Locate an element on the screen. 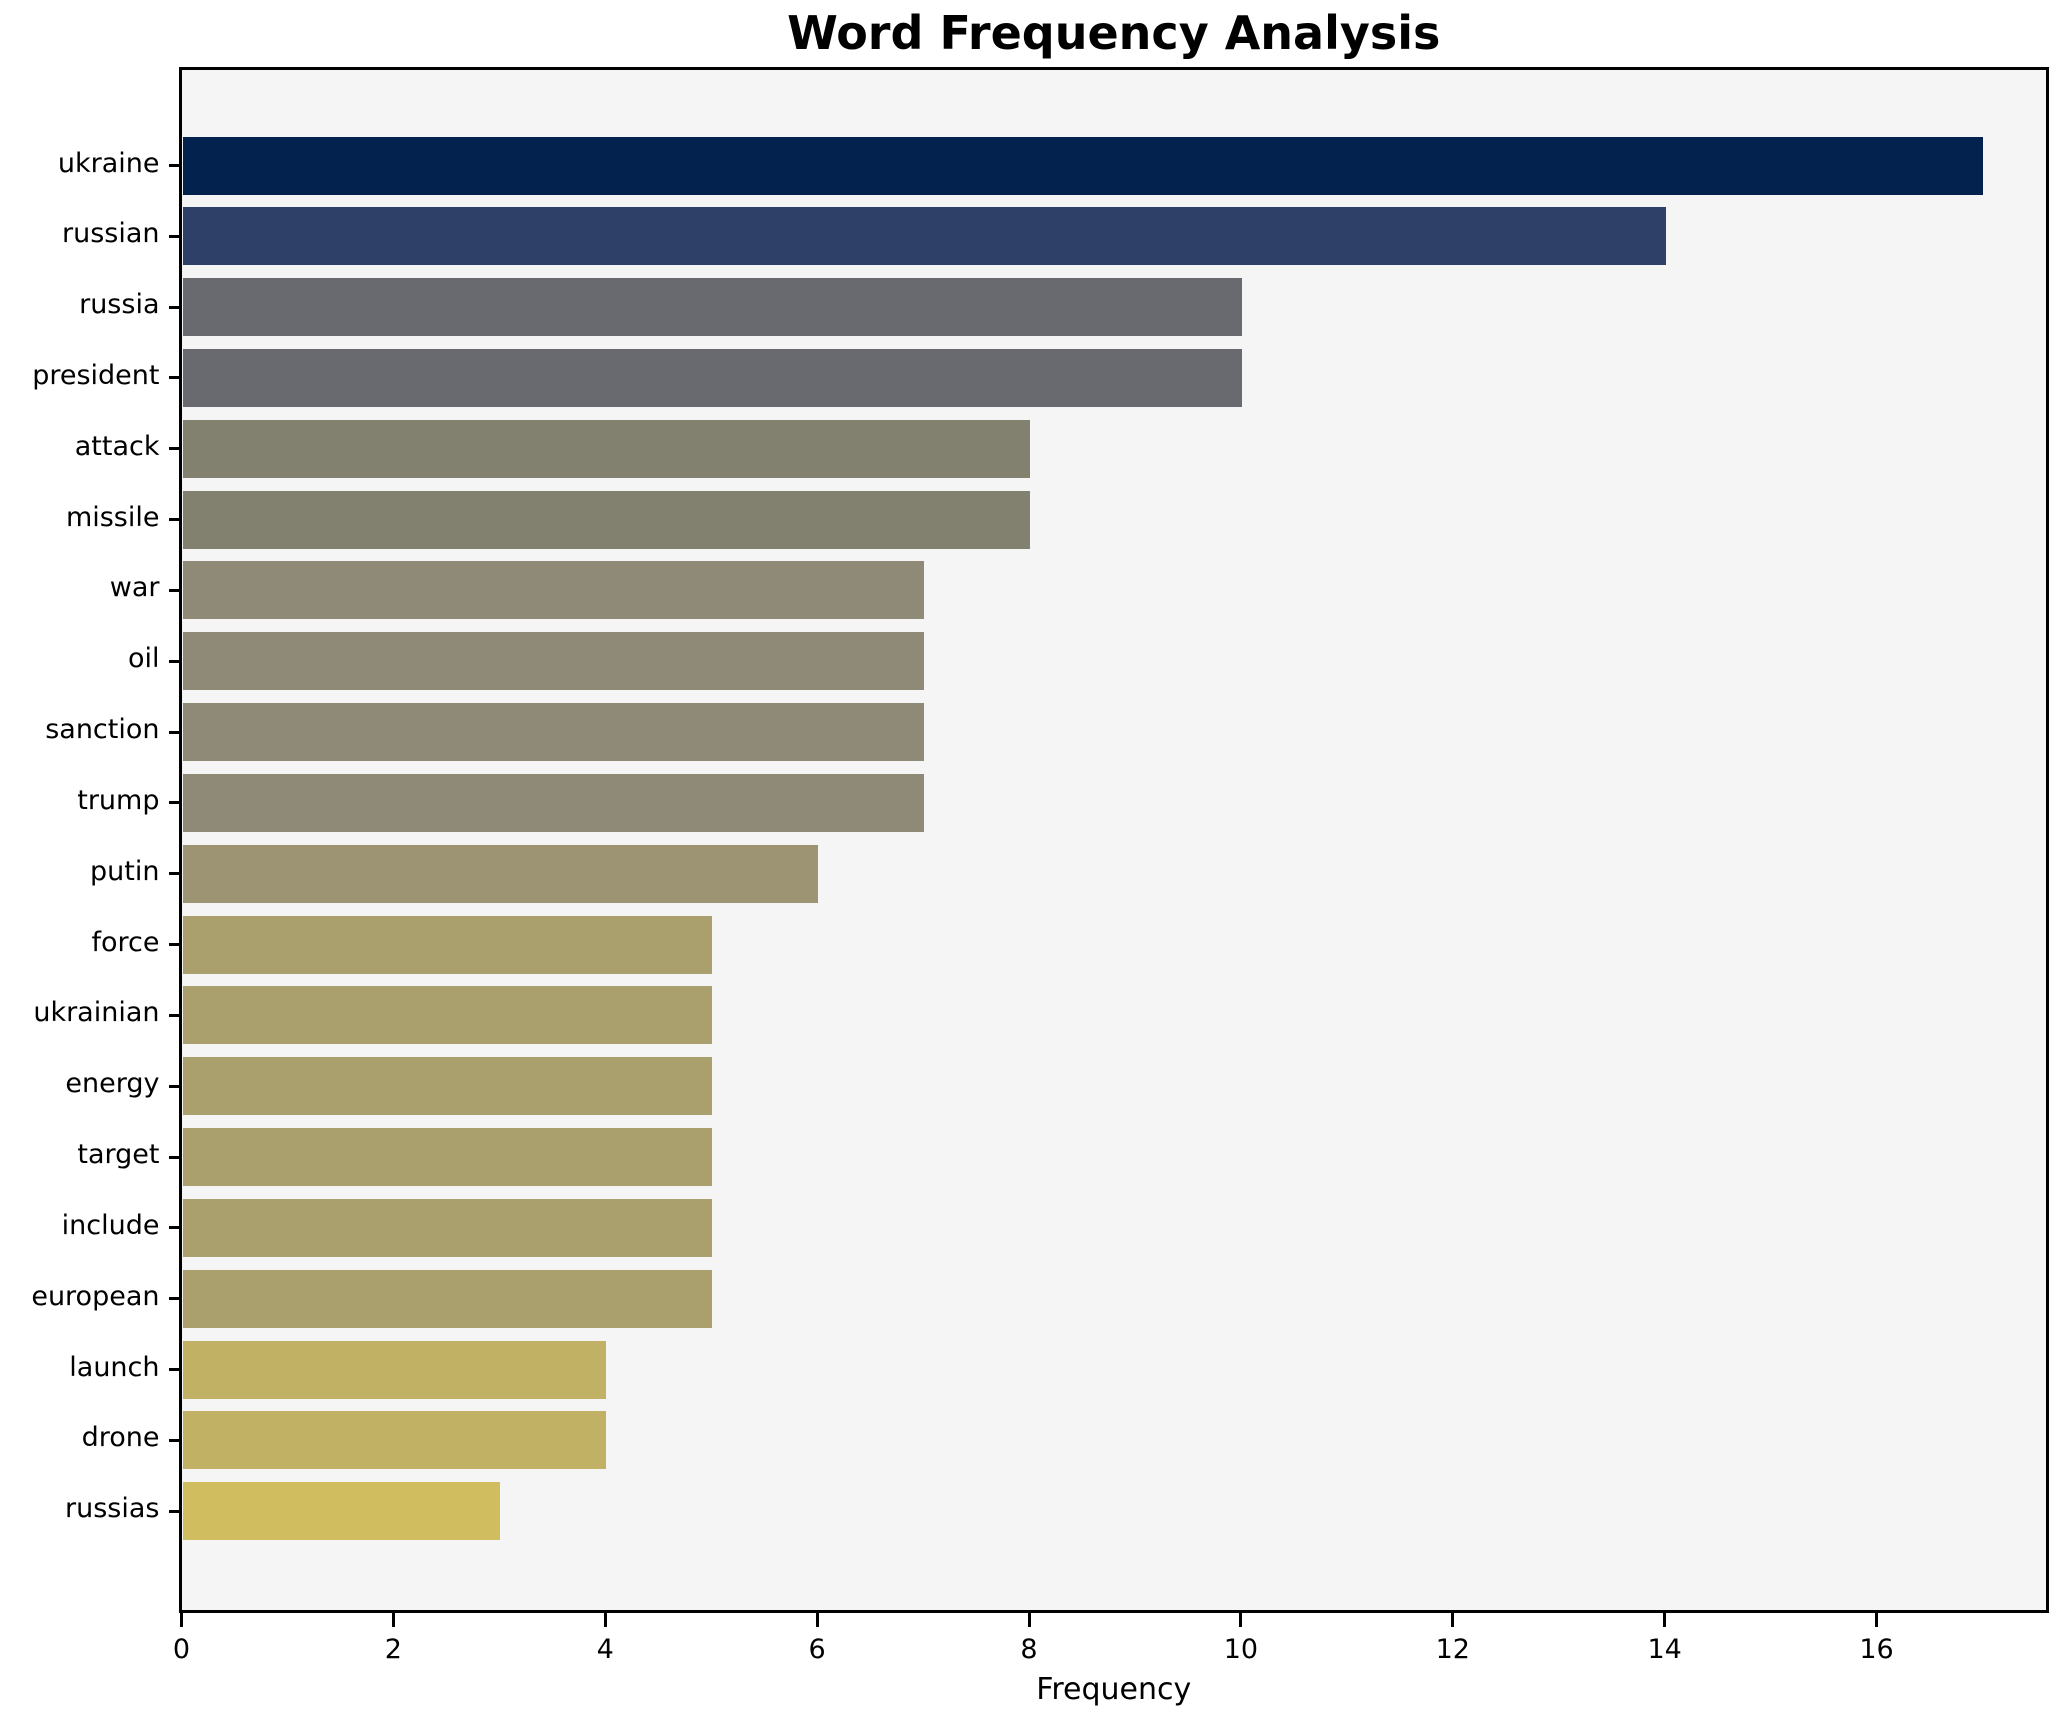 The width and height of the screenshot is (2060, 1722). chart-title: Word Frequency Analysis is located at coordinates (1114, 33).